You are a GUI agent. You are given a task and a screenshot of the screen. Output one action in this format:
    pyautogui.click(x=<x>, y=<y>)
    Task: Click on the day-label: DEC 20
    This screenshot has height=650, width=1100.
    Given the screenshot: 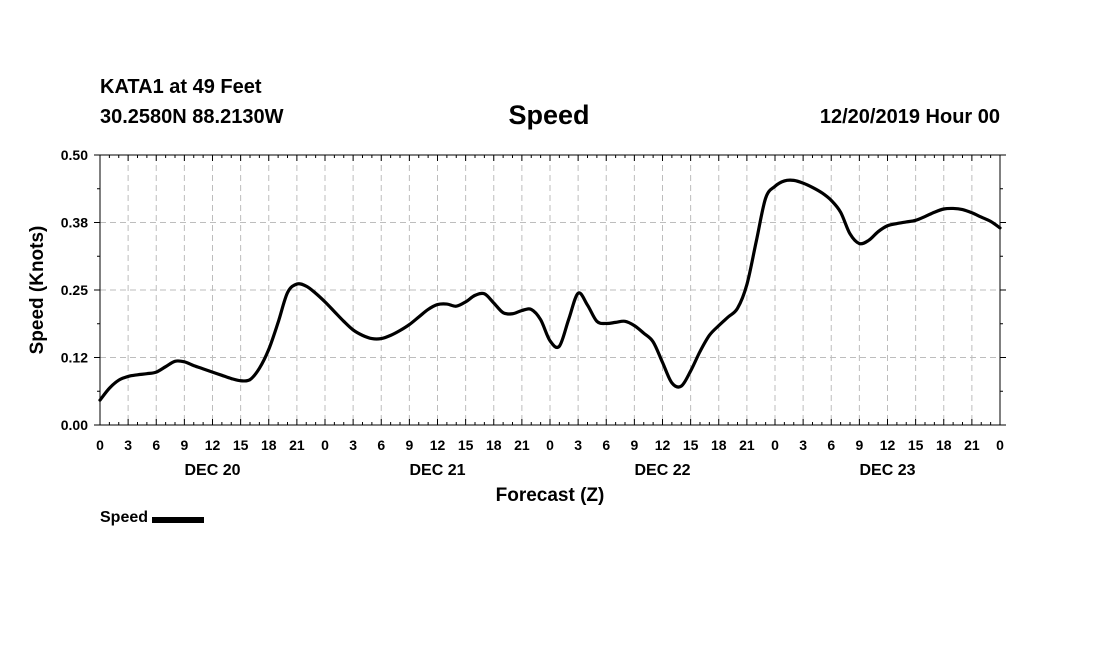 What is the action you would take?
    pyautogui.click(x=212, y=470)
    